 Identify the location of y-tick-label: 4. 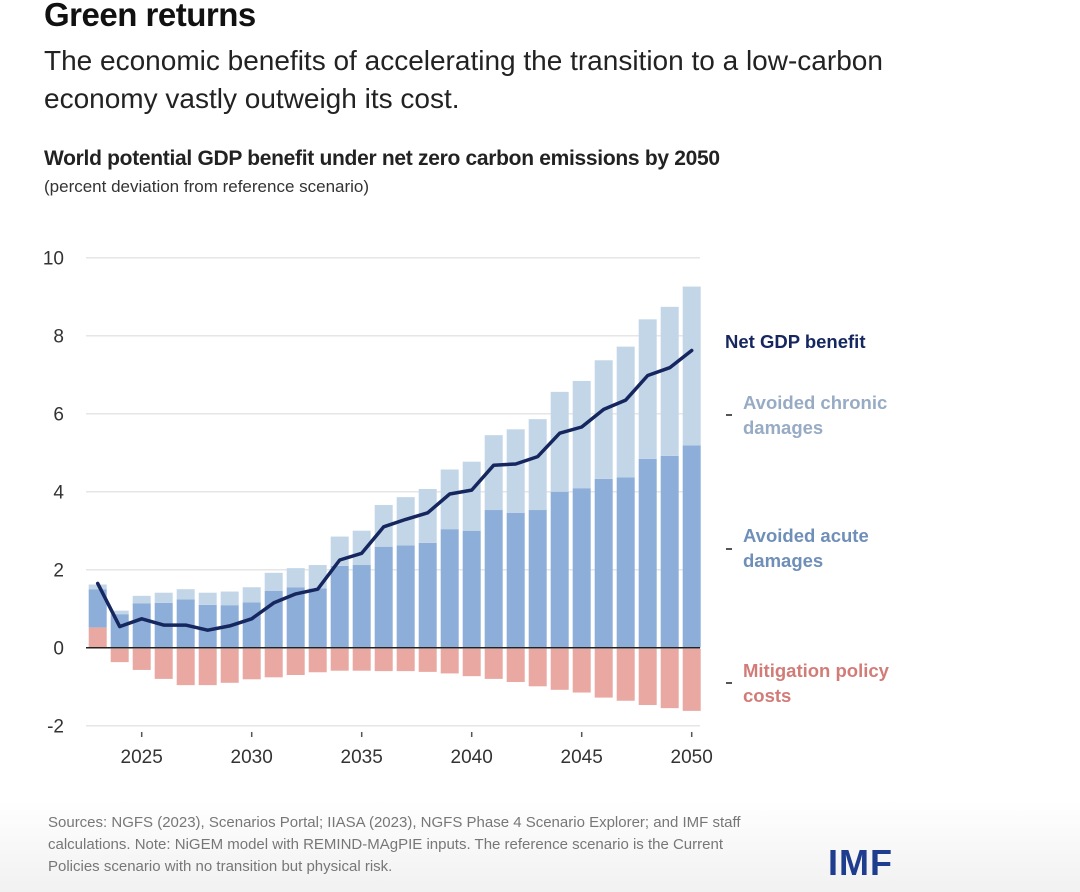
(58, 493).